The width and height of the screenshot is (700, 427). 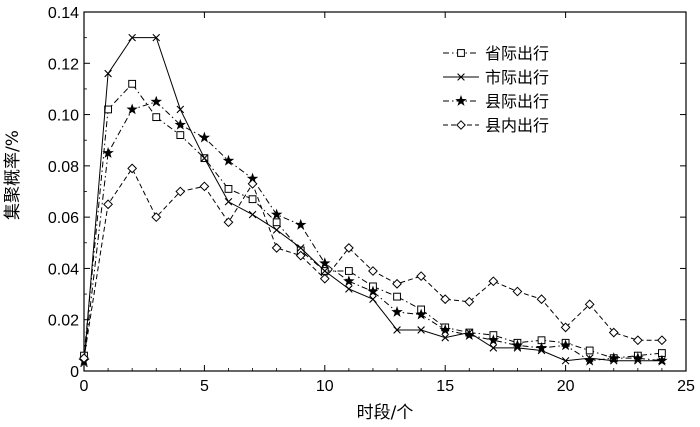 What do you see at coordinates (385, 413) in the screenshot?
I see `x-axis-title: 时段/个` at bounding box center [385, 413].